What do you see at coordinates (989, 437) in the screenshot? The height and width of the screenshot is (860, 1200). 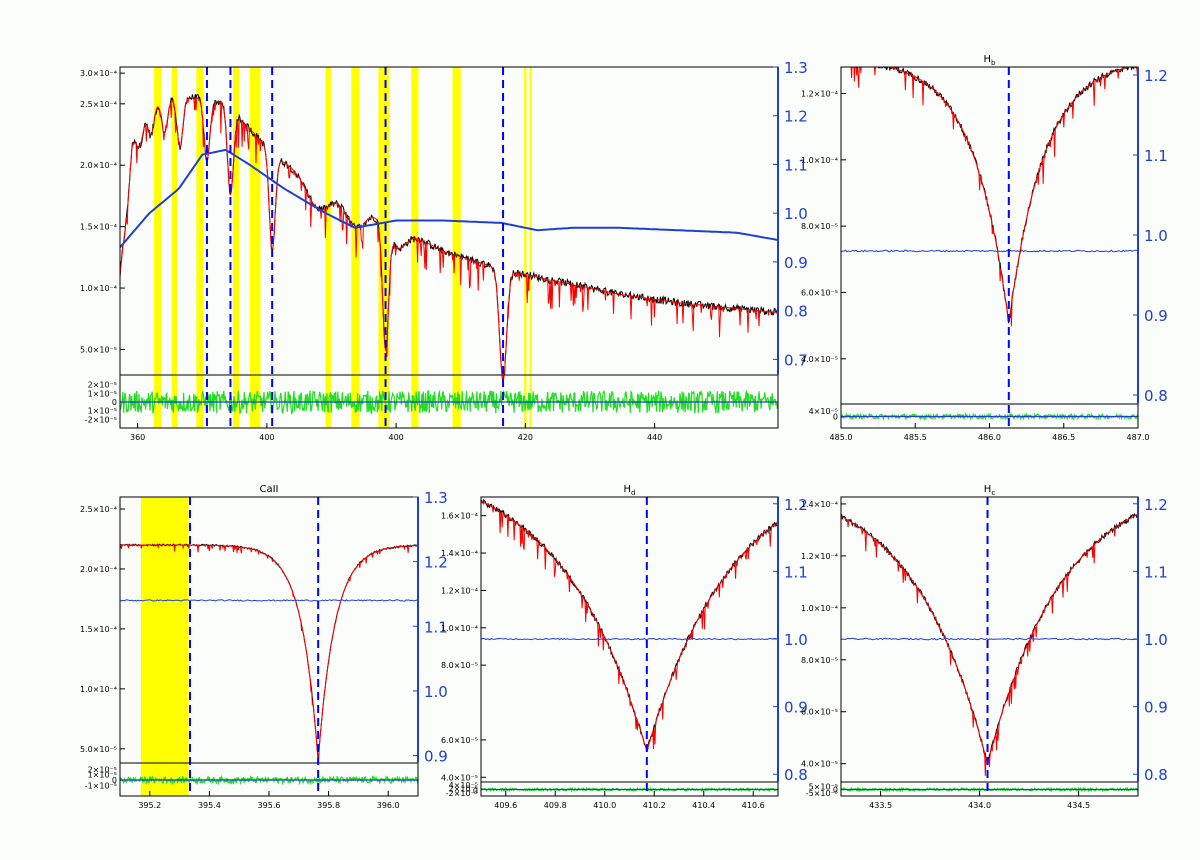 I see `hb-x-tick-label: 486.0` at bounding box center [989, 437].